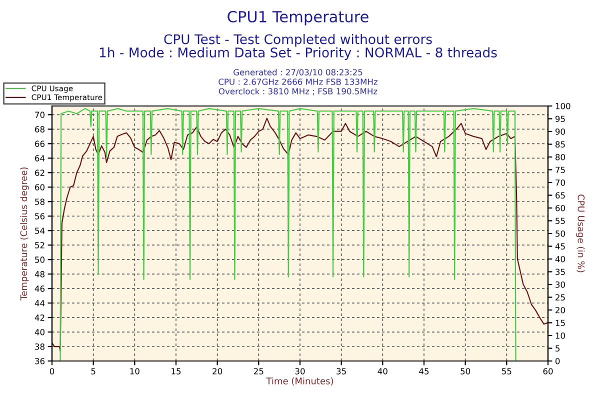 The height and width of the screenshot is (397, 596). Describe the element at coordinates (580, 233) in the screenshot. I see `y2-axis-title: CPU Usage (in %)` at that location.